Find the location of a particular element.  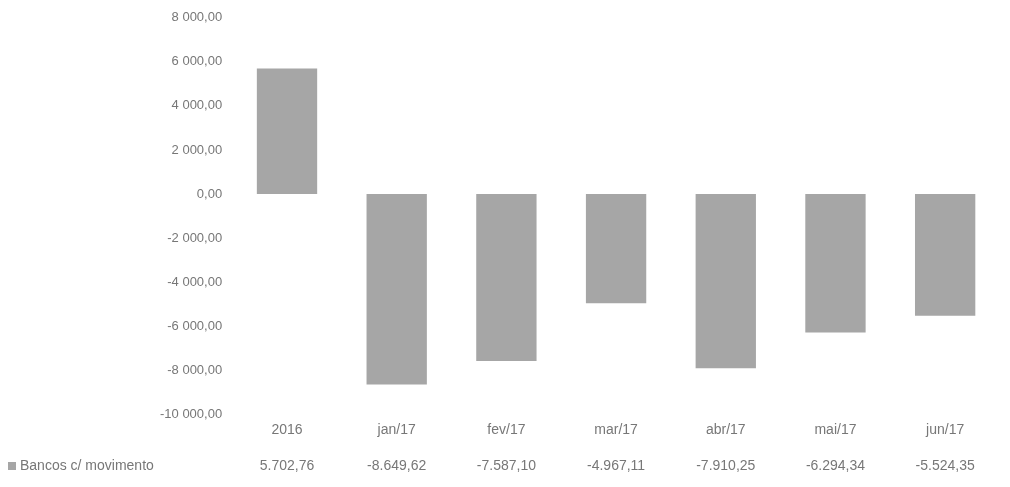

data-label: 5.702,76 is located at coordinates (287, 464).